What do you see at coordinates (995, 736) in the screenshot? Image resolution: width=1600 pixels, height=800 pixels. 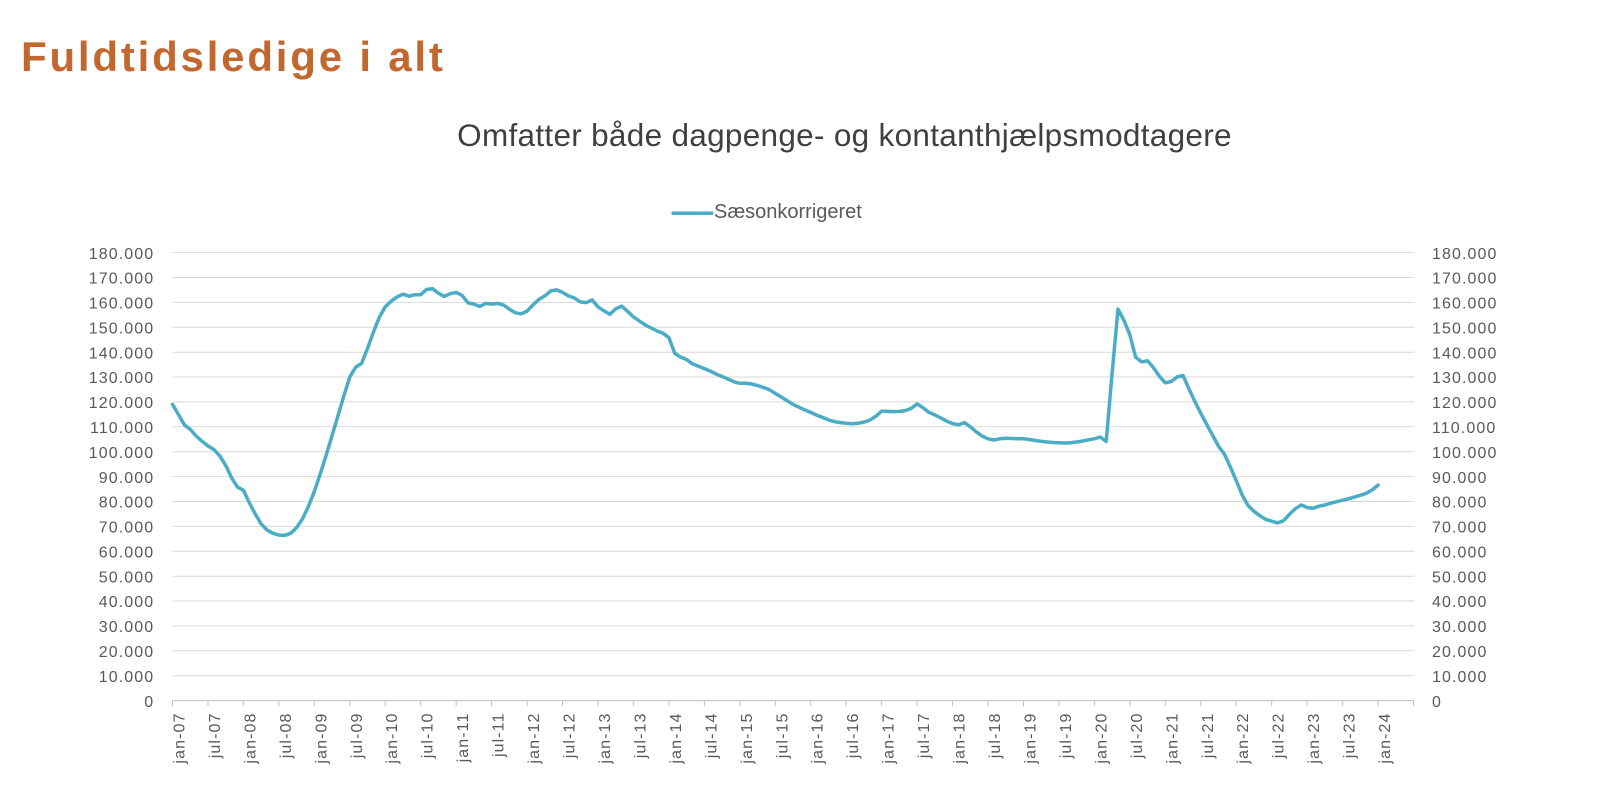 I see `svg-text: jul-18` at bounding box center [995, 736].